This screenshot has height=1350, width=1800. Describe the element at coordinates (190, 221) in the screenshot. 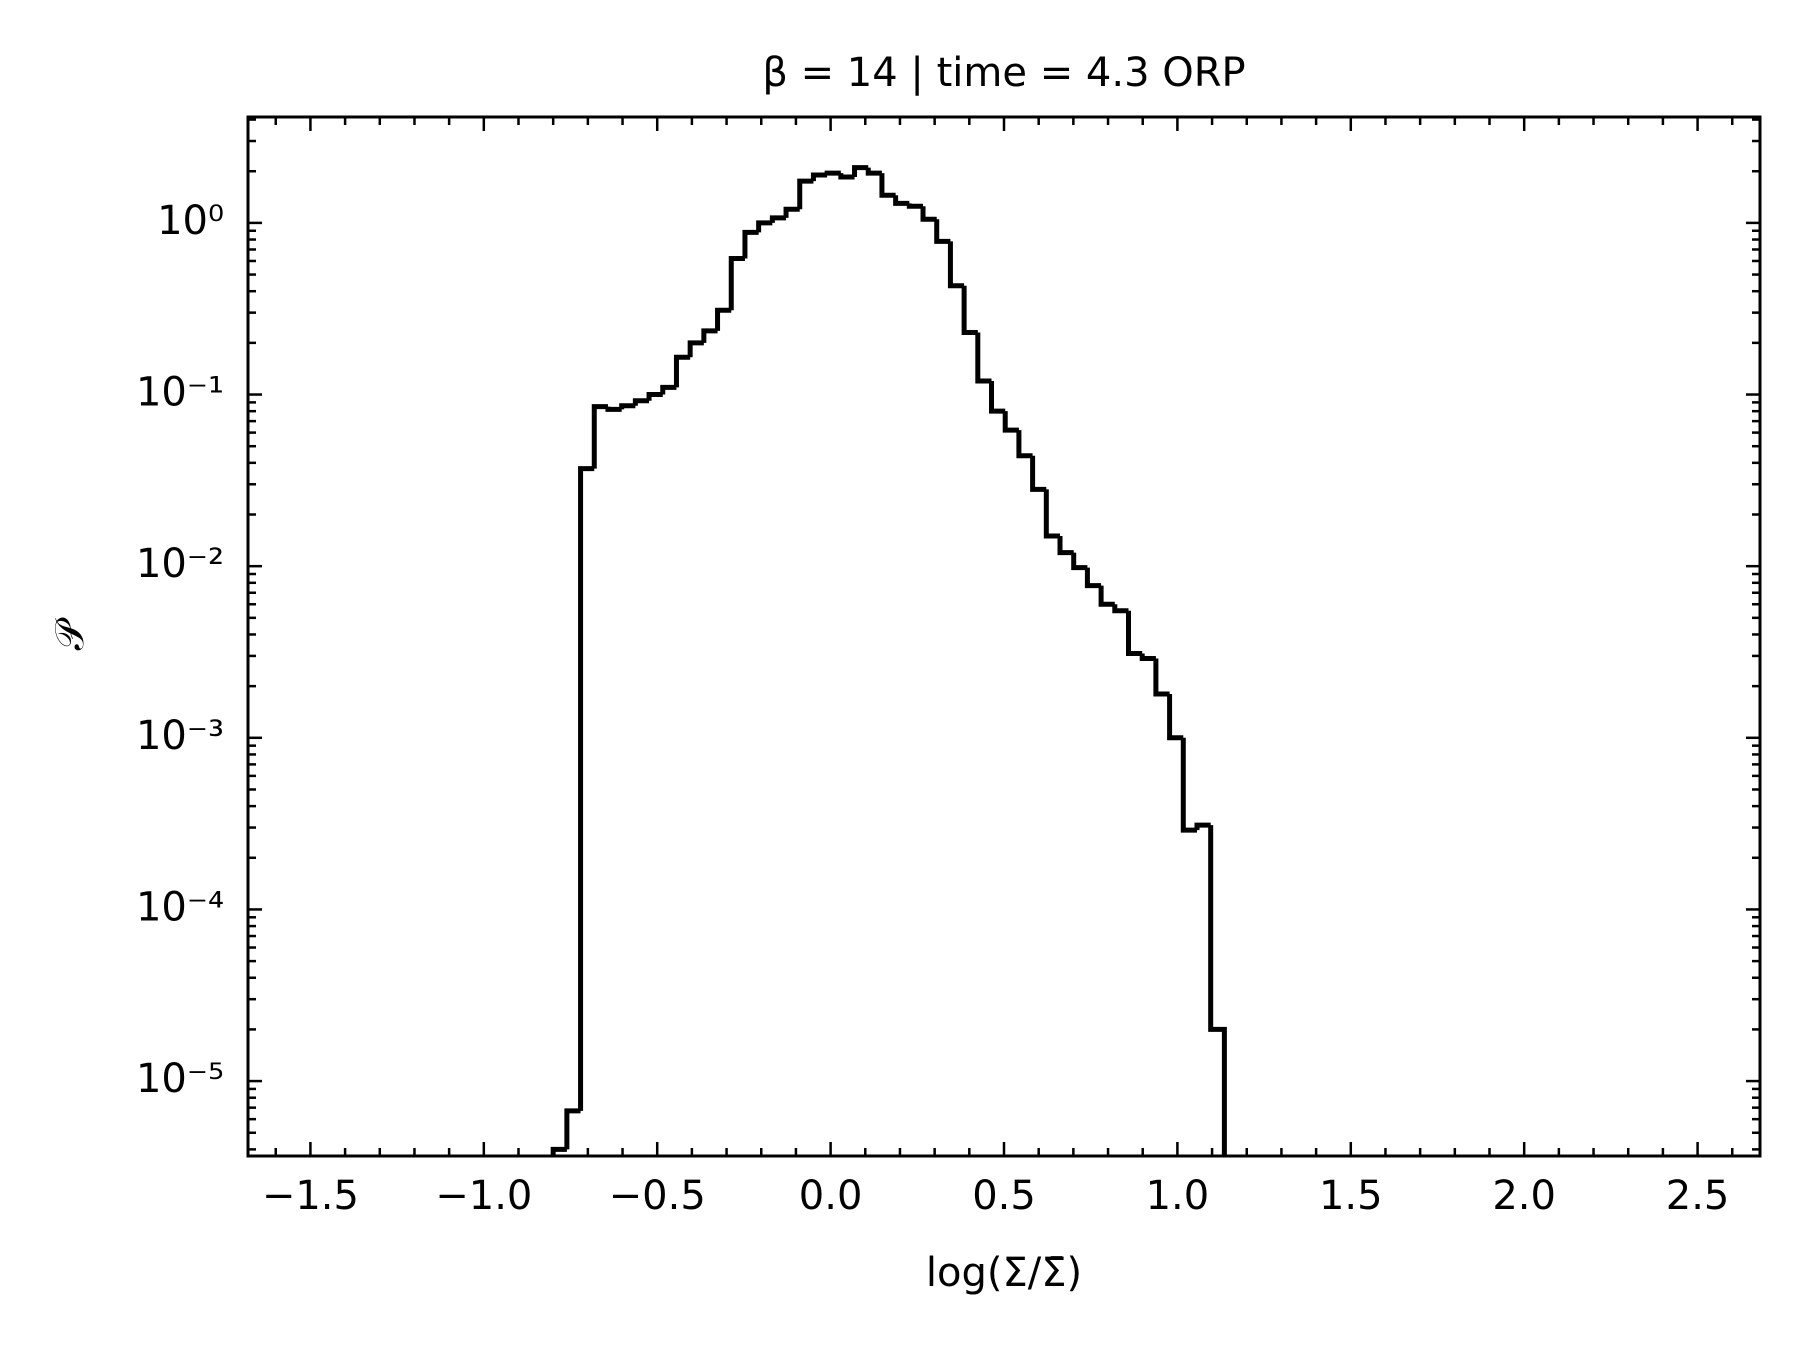

I see `y-tick-label: 10⁰` at that location.